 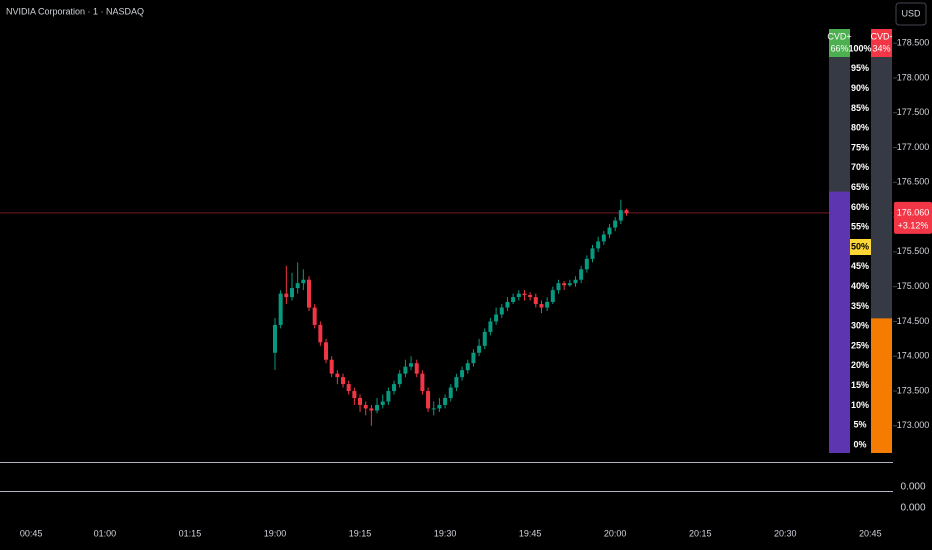 I want to click on x-tick-label: 19:30, so click(x=445, y=533).